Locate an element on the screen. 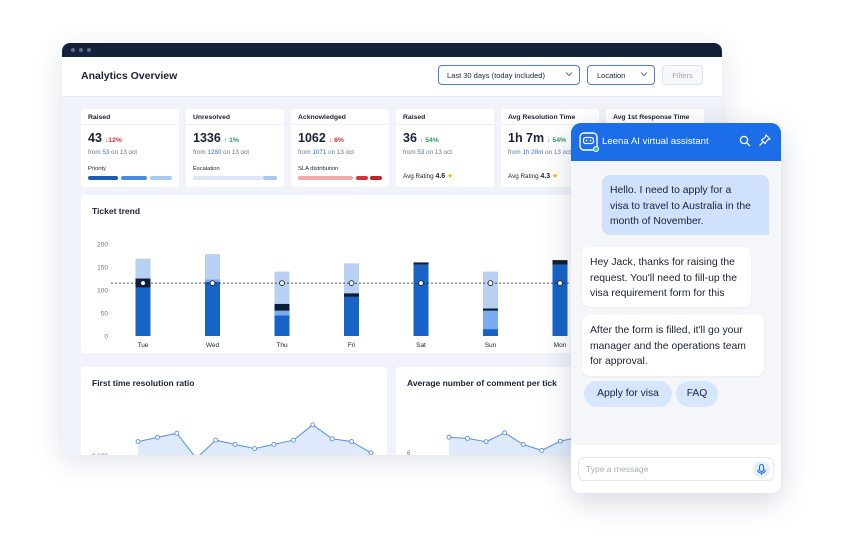 This screenshot has height=540, width=864. mic-button is located at coordinates (761, 469).